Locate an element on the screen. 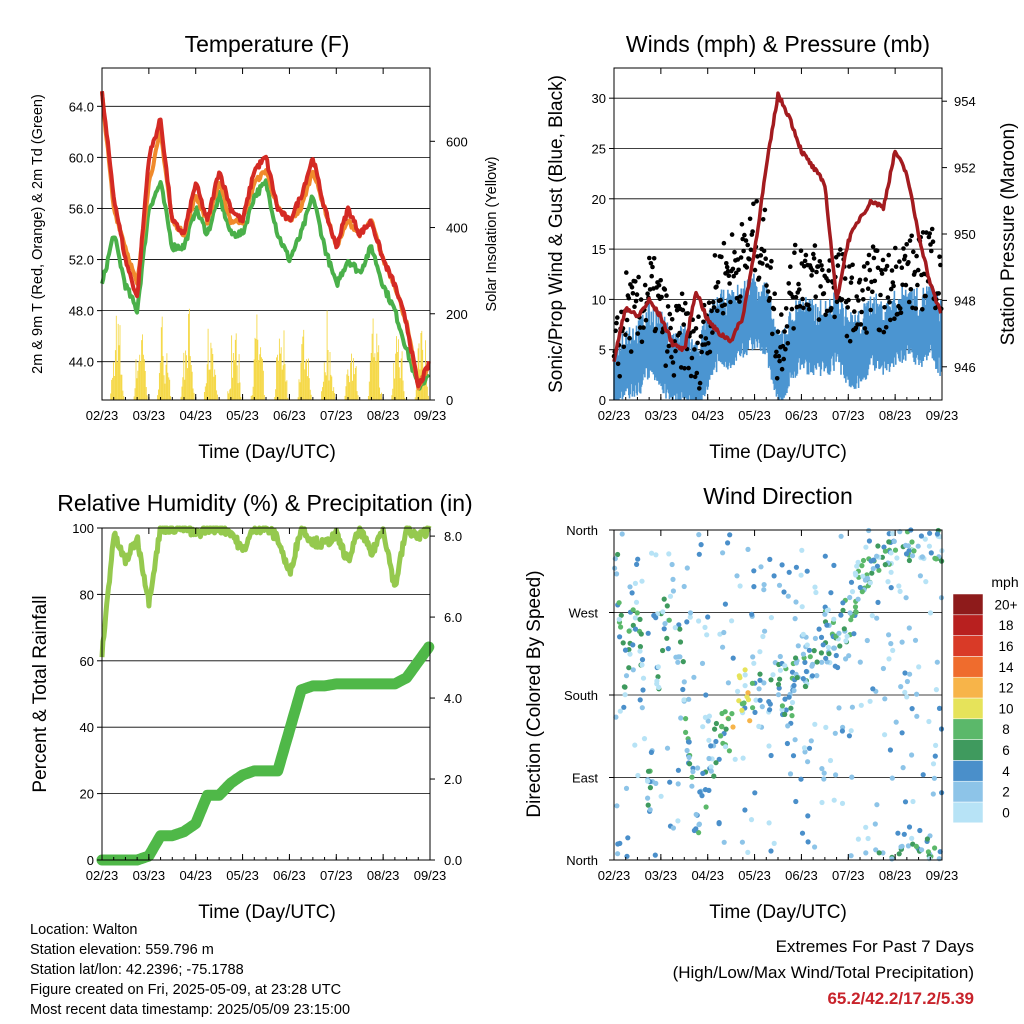 Image resolution: width=1024 pixels, height=1024 pixels. colorbar-swatch is located at coordinates (968, 646).